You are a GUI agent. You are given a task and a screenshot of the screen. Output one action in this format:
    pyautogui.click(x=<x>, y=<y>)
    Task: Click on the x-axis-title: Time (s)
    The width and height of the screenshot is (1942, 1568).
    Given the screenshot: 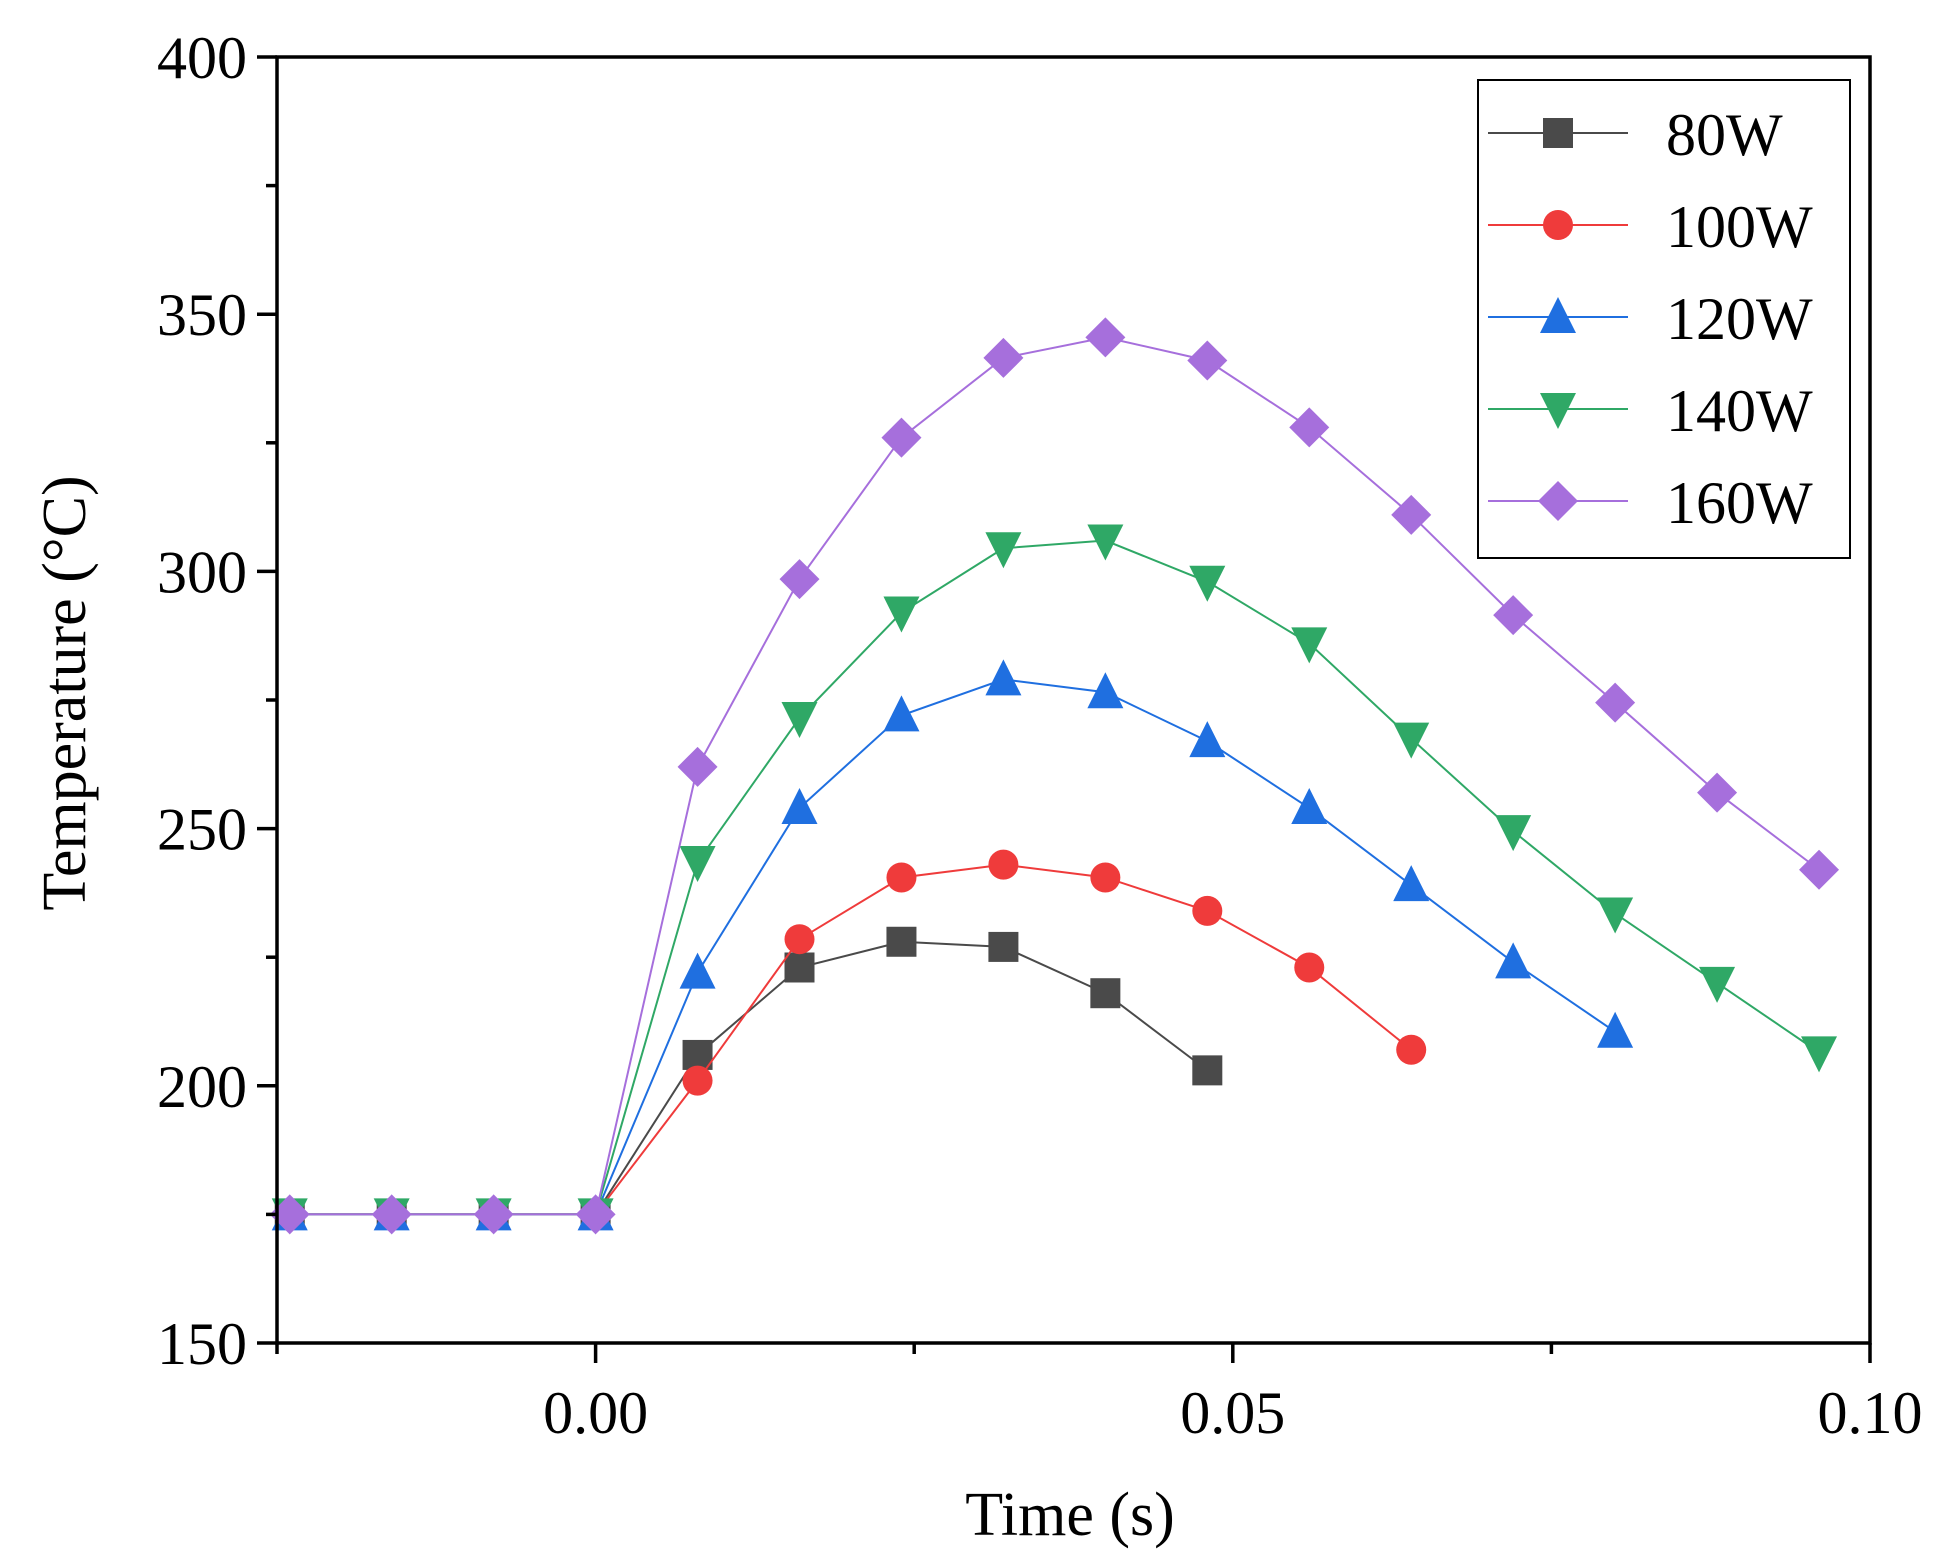 What is the action you would take?
    pyautogui.click(x=1070, y=1515)
    